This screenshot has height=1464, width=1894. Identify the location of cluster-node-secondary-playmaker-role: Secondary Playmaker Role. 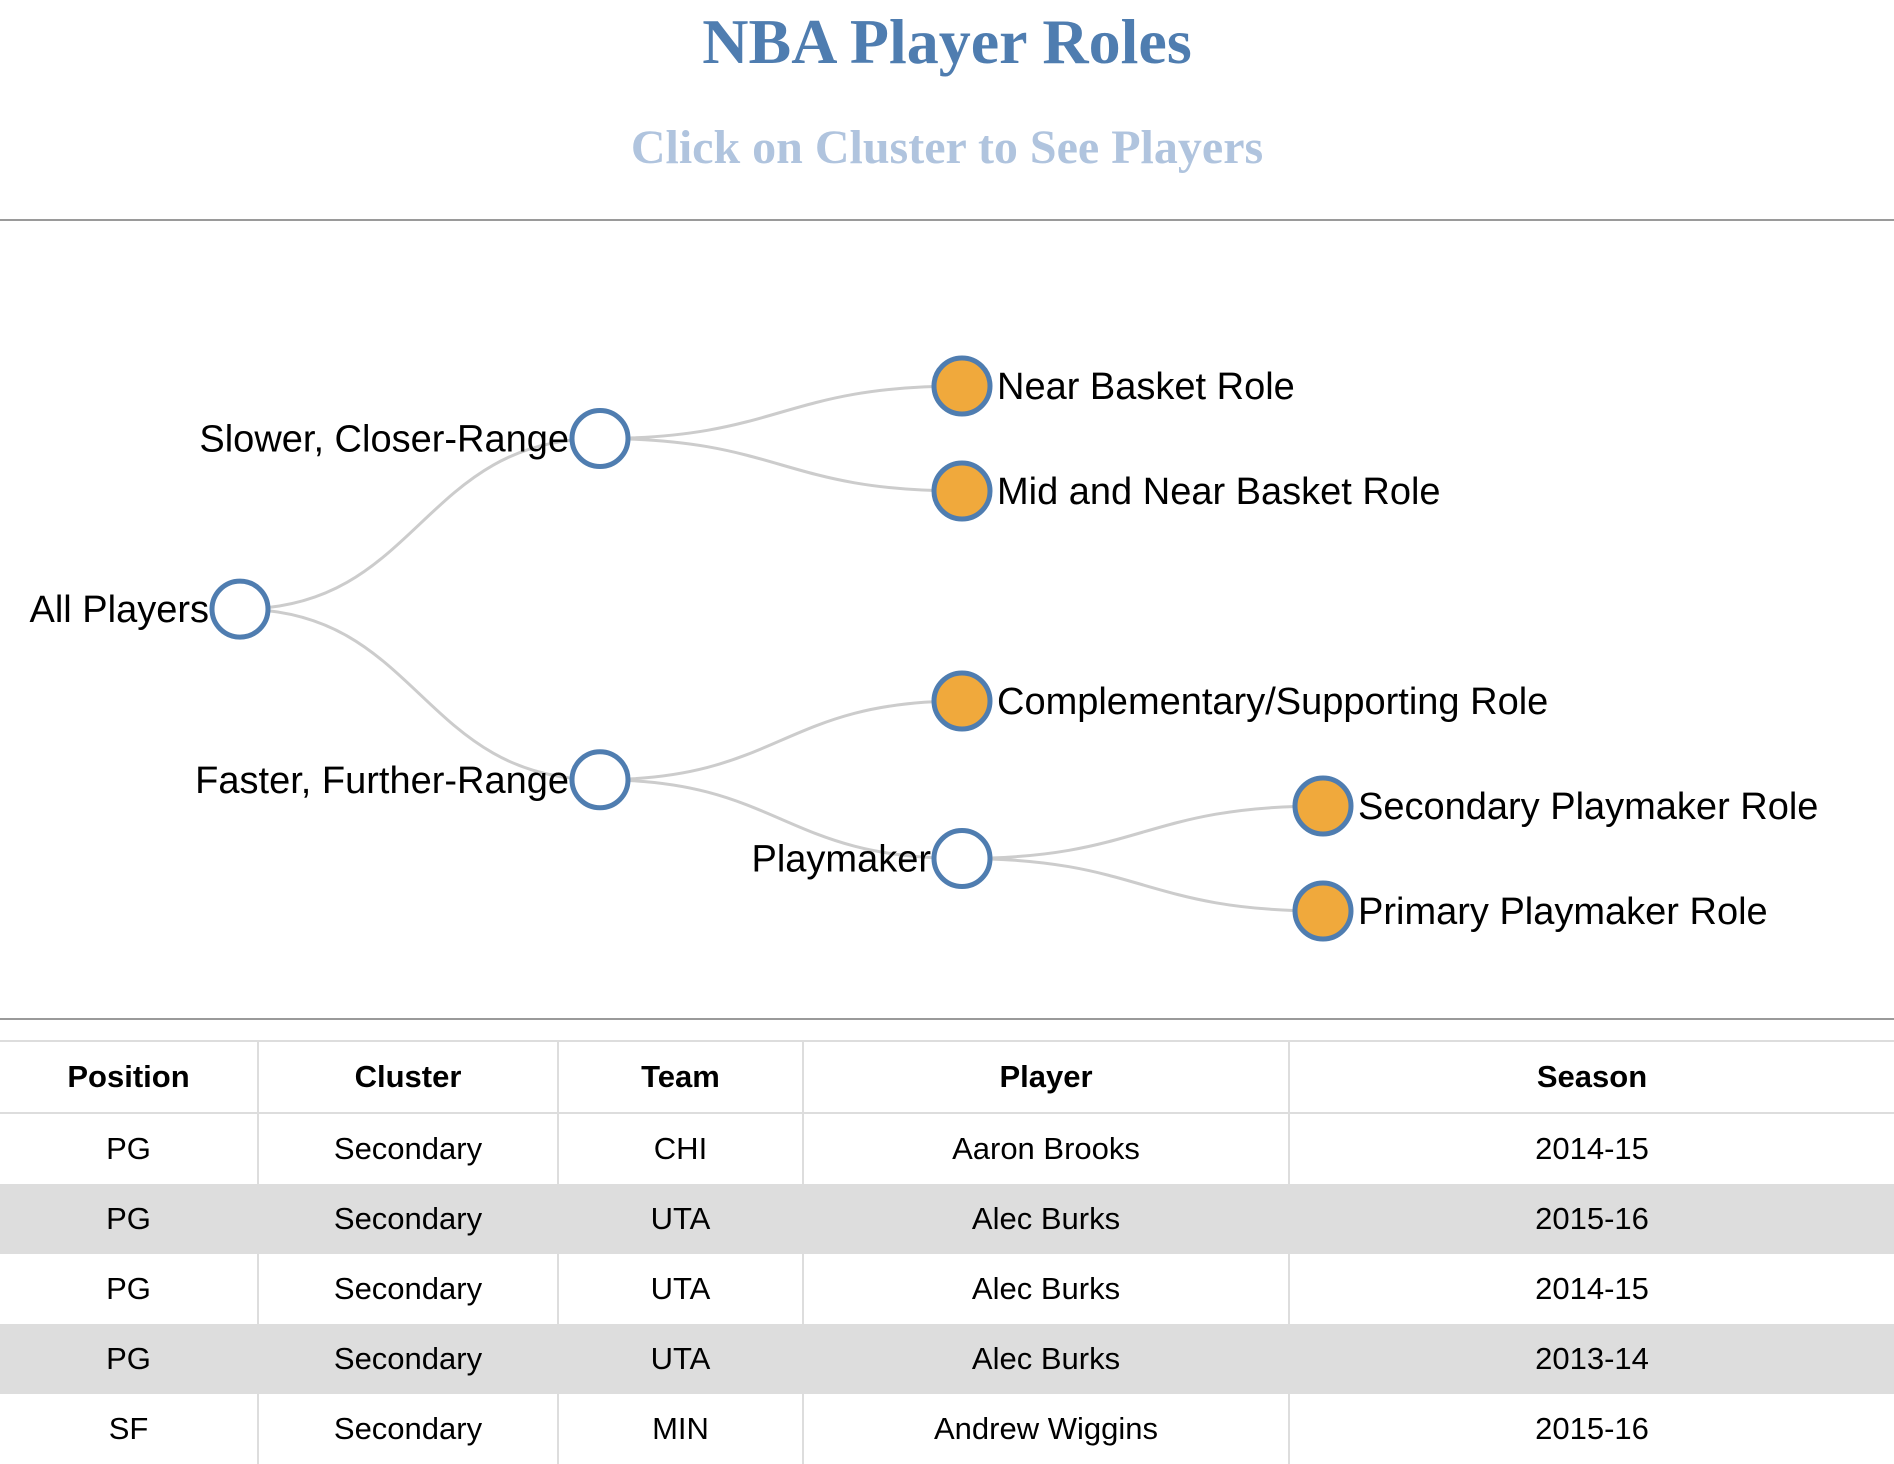
(1555, 806).